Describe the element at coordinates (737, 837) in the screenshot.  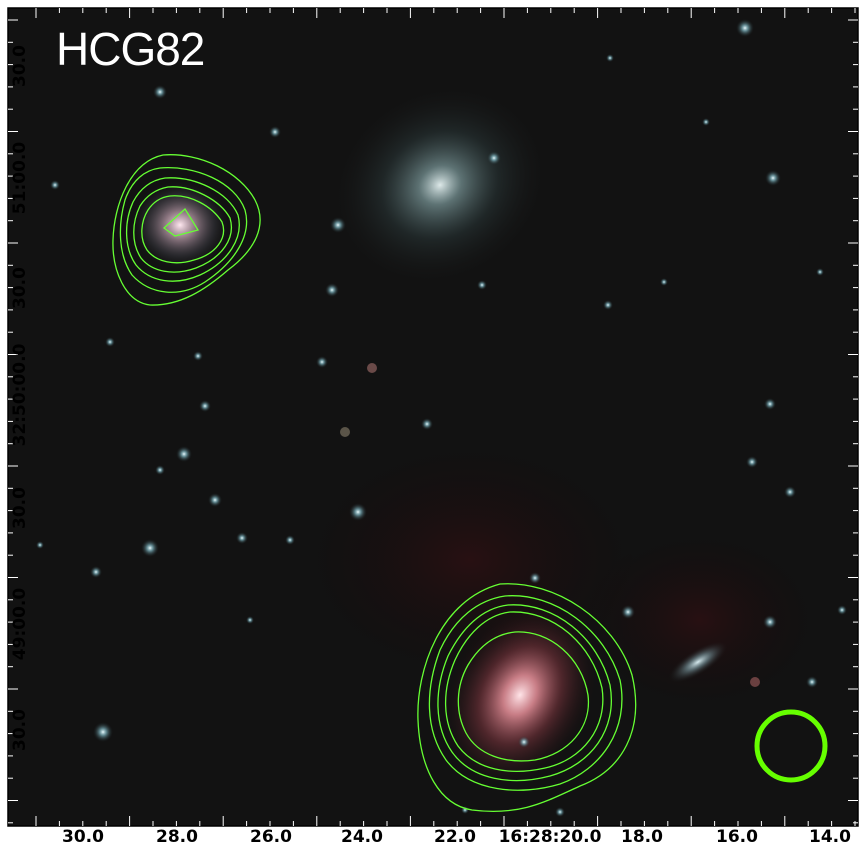
I see `x-tick-label: 16.0` at that location.